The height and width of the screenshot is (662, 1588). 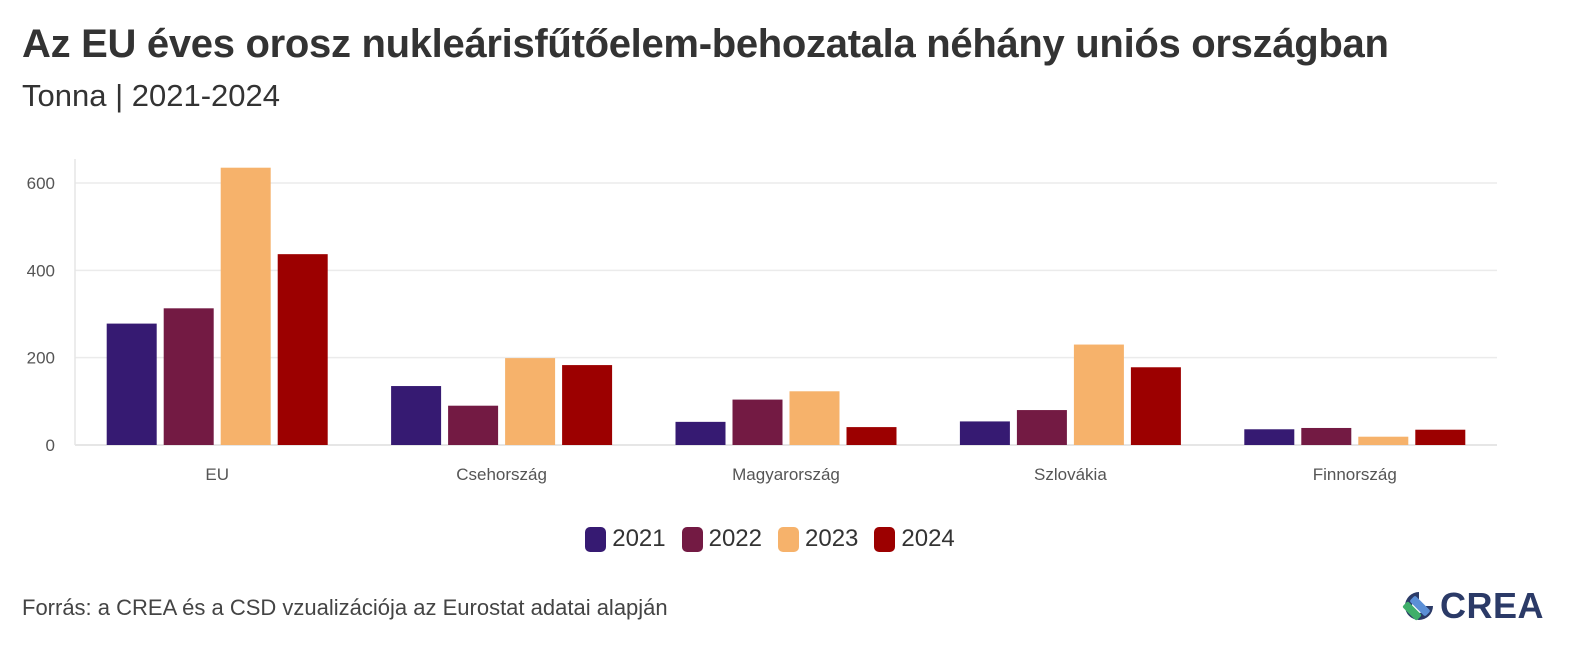 I want to click on legend-label: 2023, so click(x=832, y=538).